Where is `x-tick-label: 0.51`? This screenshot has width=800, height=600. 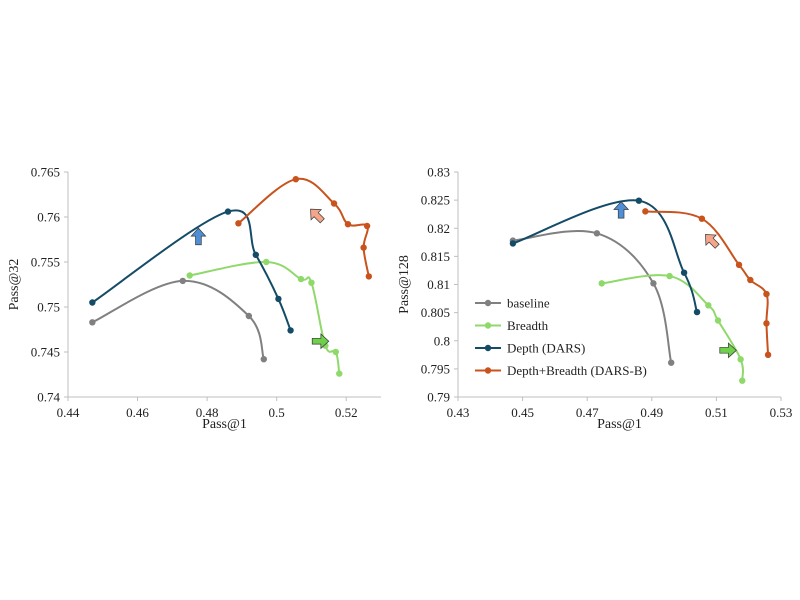 x-tick-label: 0.51 is located at coordinates (716, 412).